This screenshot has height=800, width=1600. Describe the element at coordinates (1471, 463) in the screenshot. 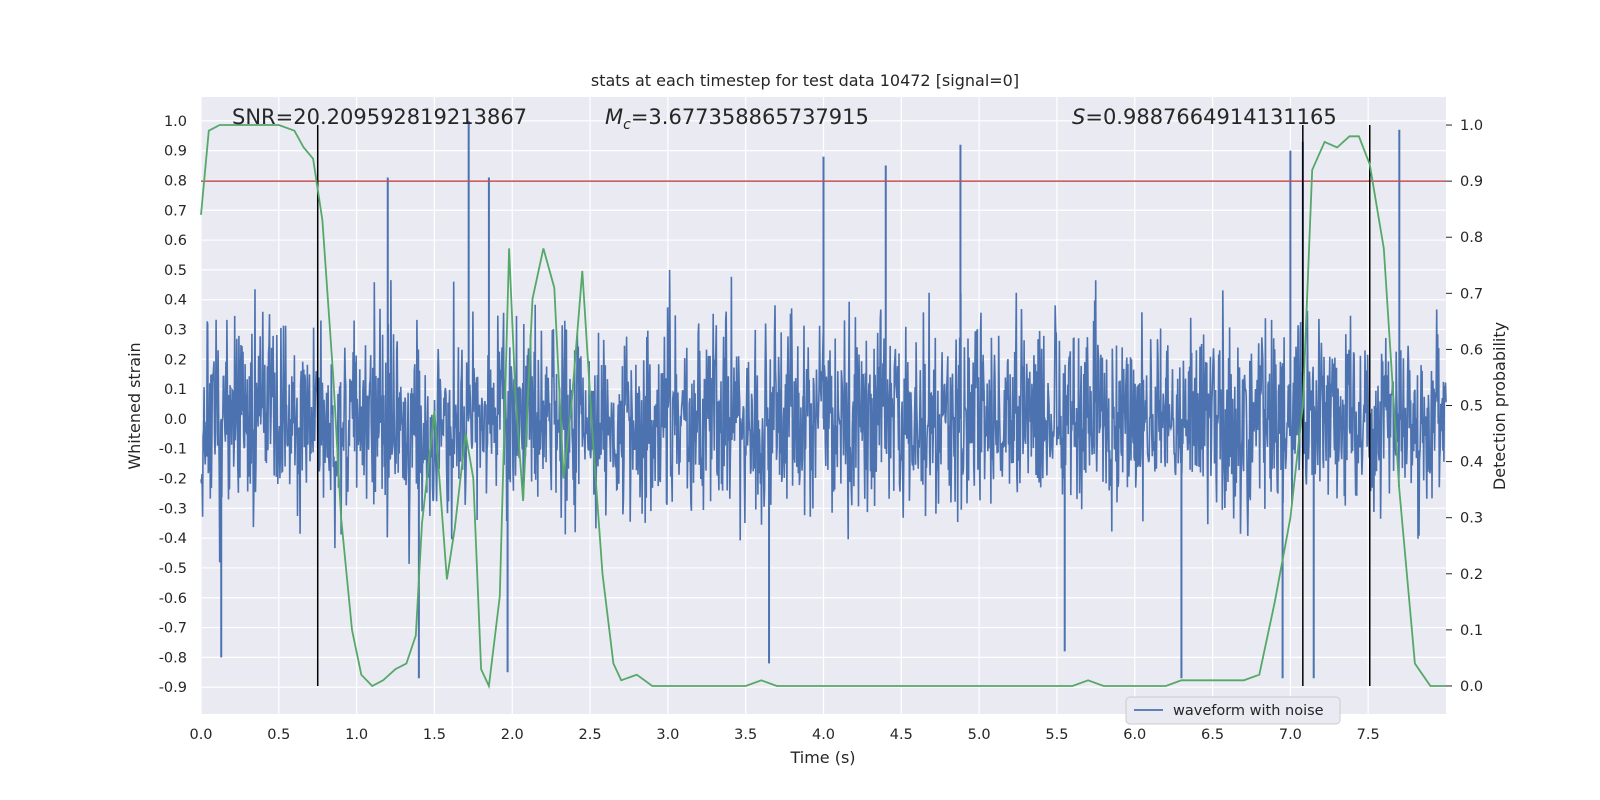

I see `y-right-tick-label: 0.4` at that location.